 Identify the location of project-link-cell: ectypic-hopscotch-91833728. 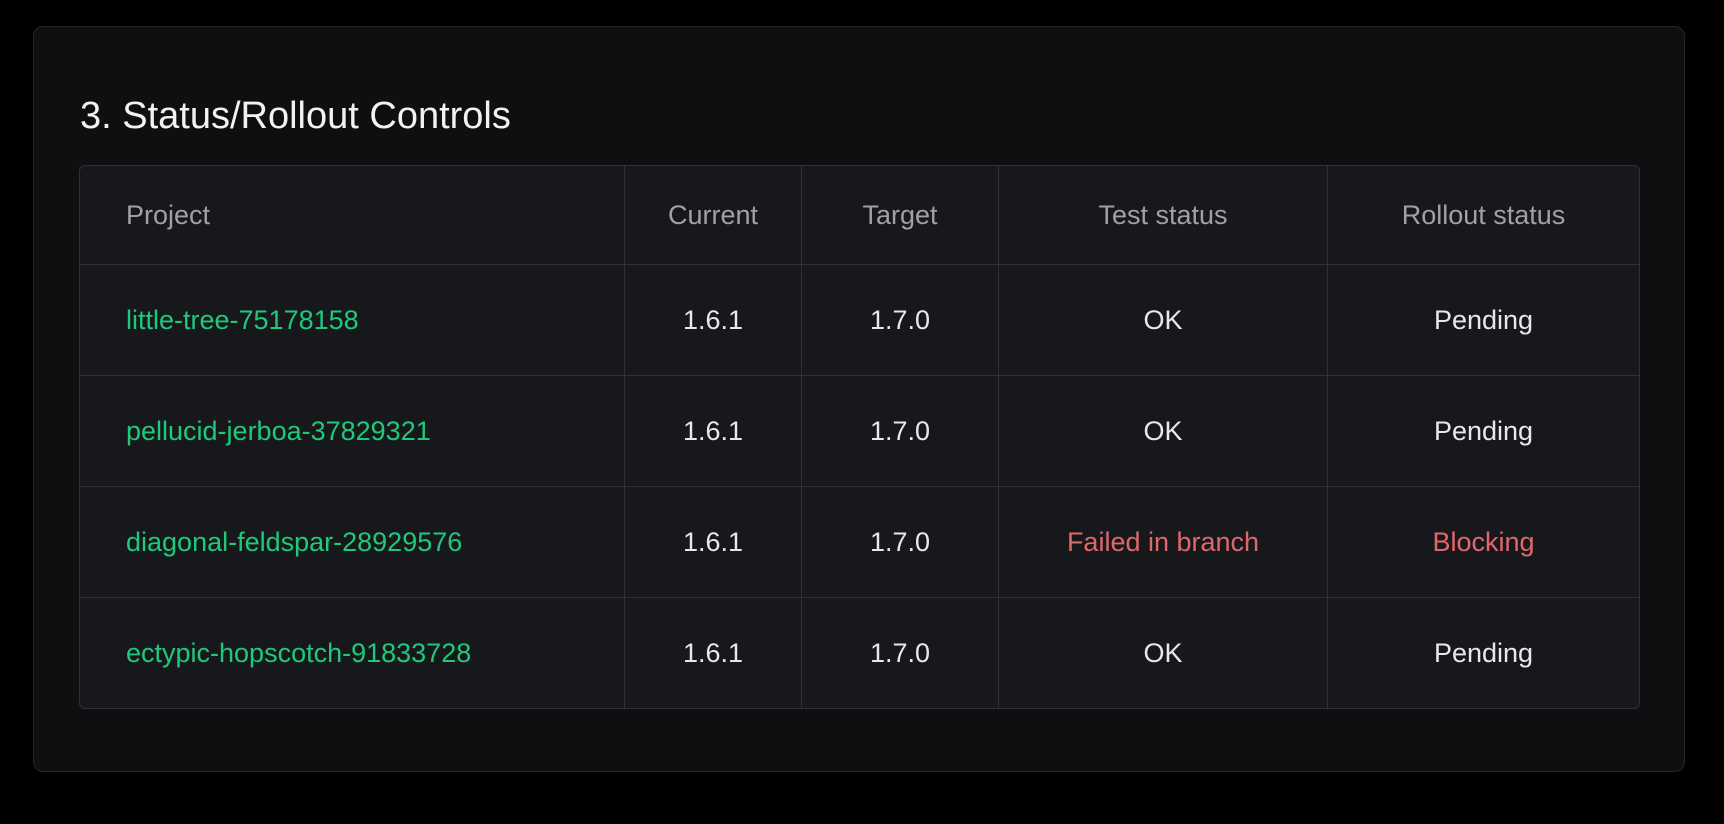
(352, 653).